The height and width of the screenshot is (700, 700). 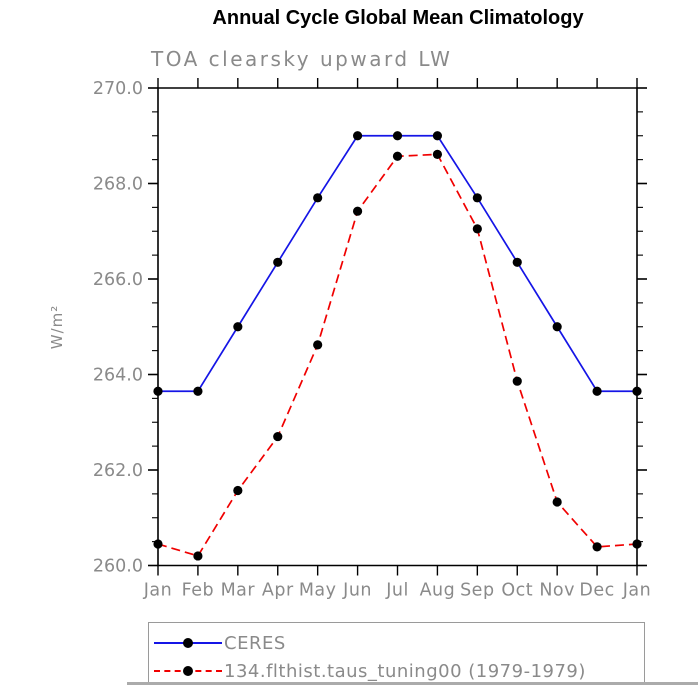 What do you see at coordinates (118, 376) in the screenshot?
I see `svg-text: 264.0` at bounding box center [118, 376].